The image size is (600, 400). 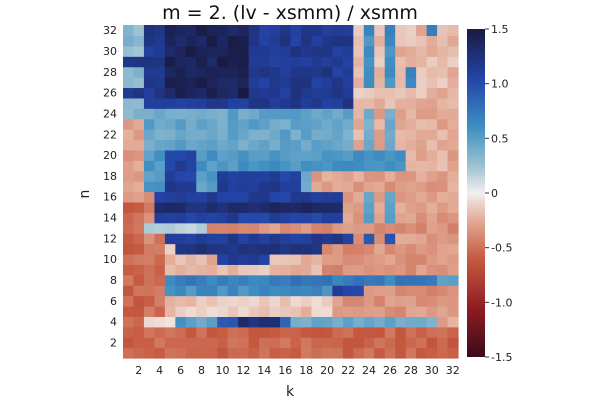 What do you see at coordinates (223, 370) in the screenshot?
I see `x-tick-label: 10` at bounding box center [223, 370].